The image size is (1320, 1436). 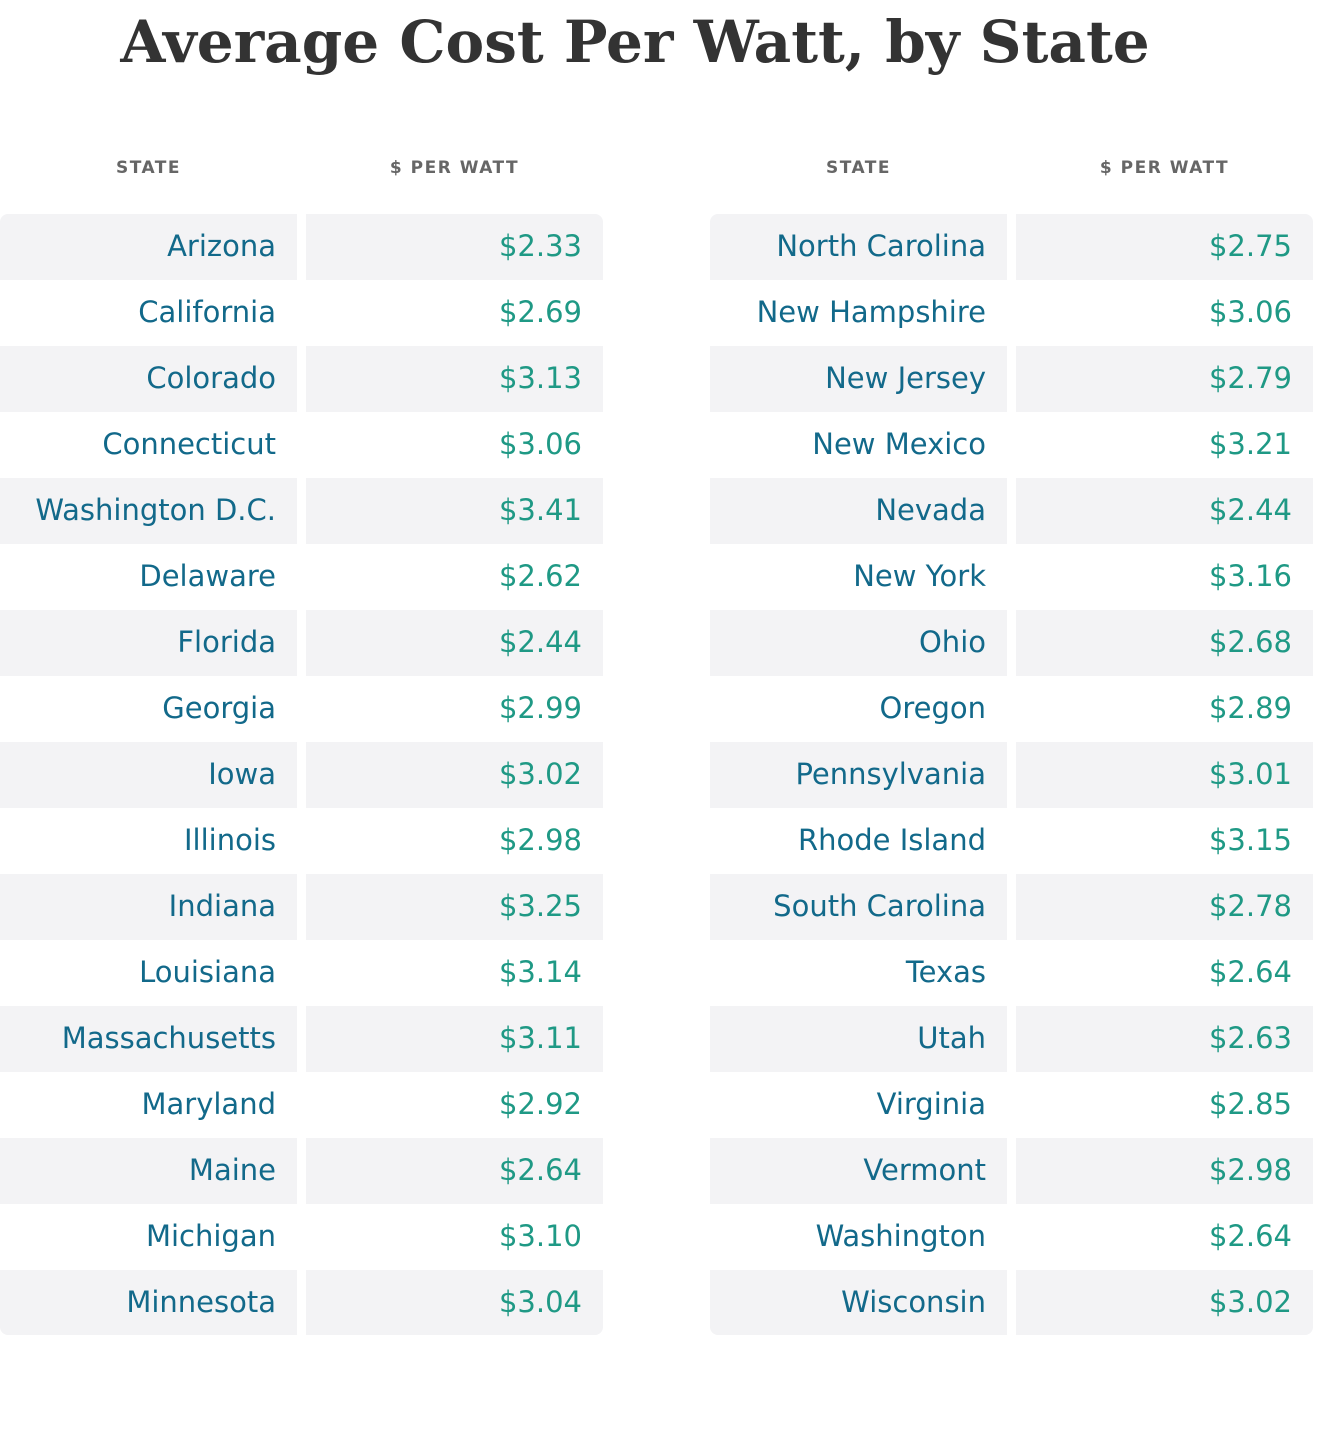 What do you see at coordinates (919, 576) in the screenshot?
I see `state-cell: New York` at bounding box center [919, 576].